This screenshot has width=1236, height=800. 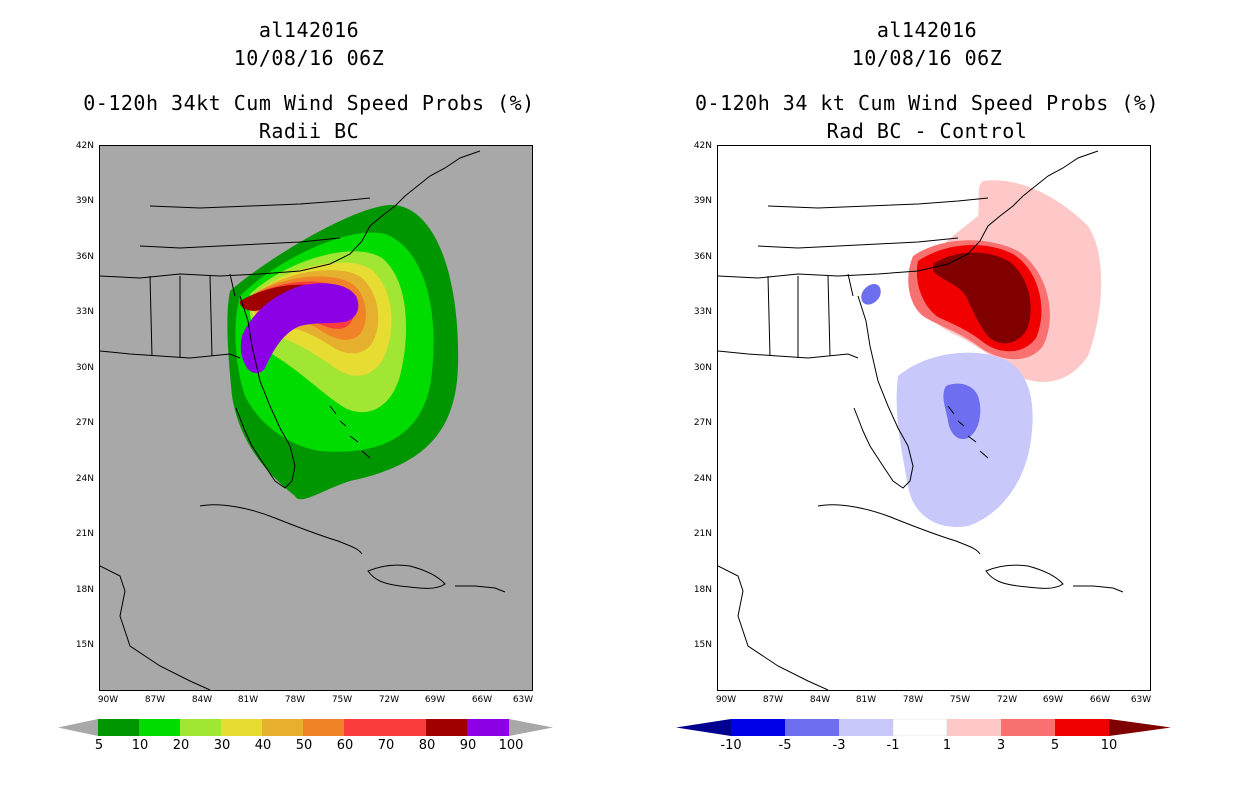 What do you see at coordinates (703, 727) in the screenshot?
I see `right-cb-under-arrow` at bounding box center [703, 727].